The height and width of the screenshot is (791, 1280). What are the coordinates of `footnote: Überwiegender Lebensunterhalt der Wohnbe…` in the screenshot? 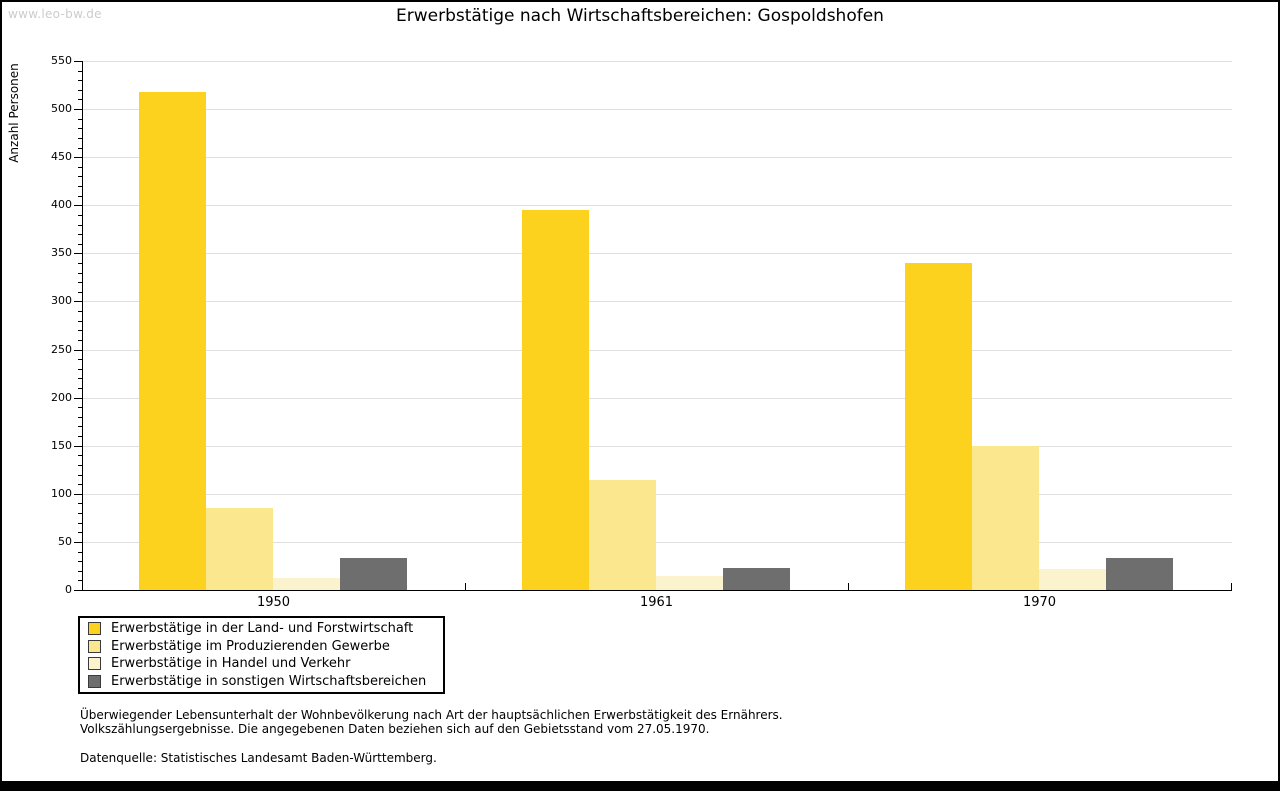 It's located at (431, 736).